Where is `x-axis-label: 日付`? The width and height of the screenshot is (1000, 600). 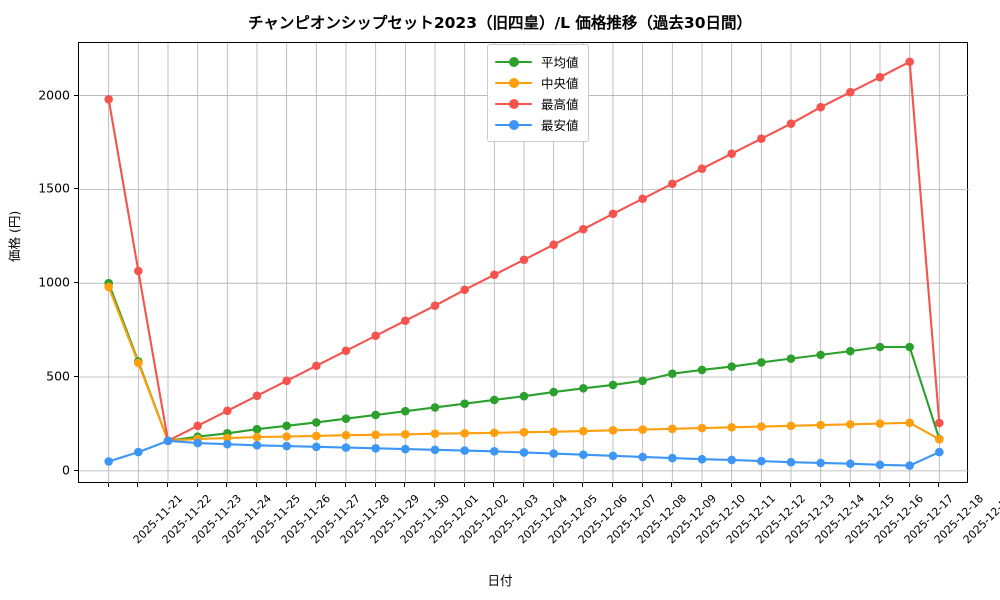 x-axis-label: 日付 is located at coordinates (500, 580).